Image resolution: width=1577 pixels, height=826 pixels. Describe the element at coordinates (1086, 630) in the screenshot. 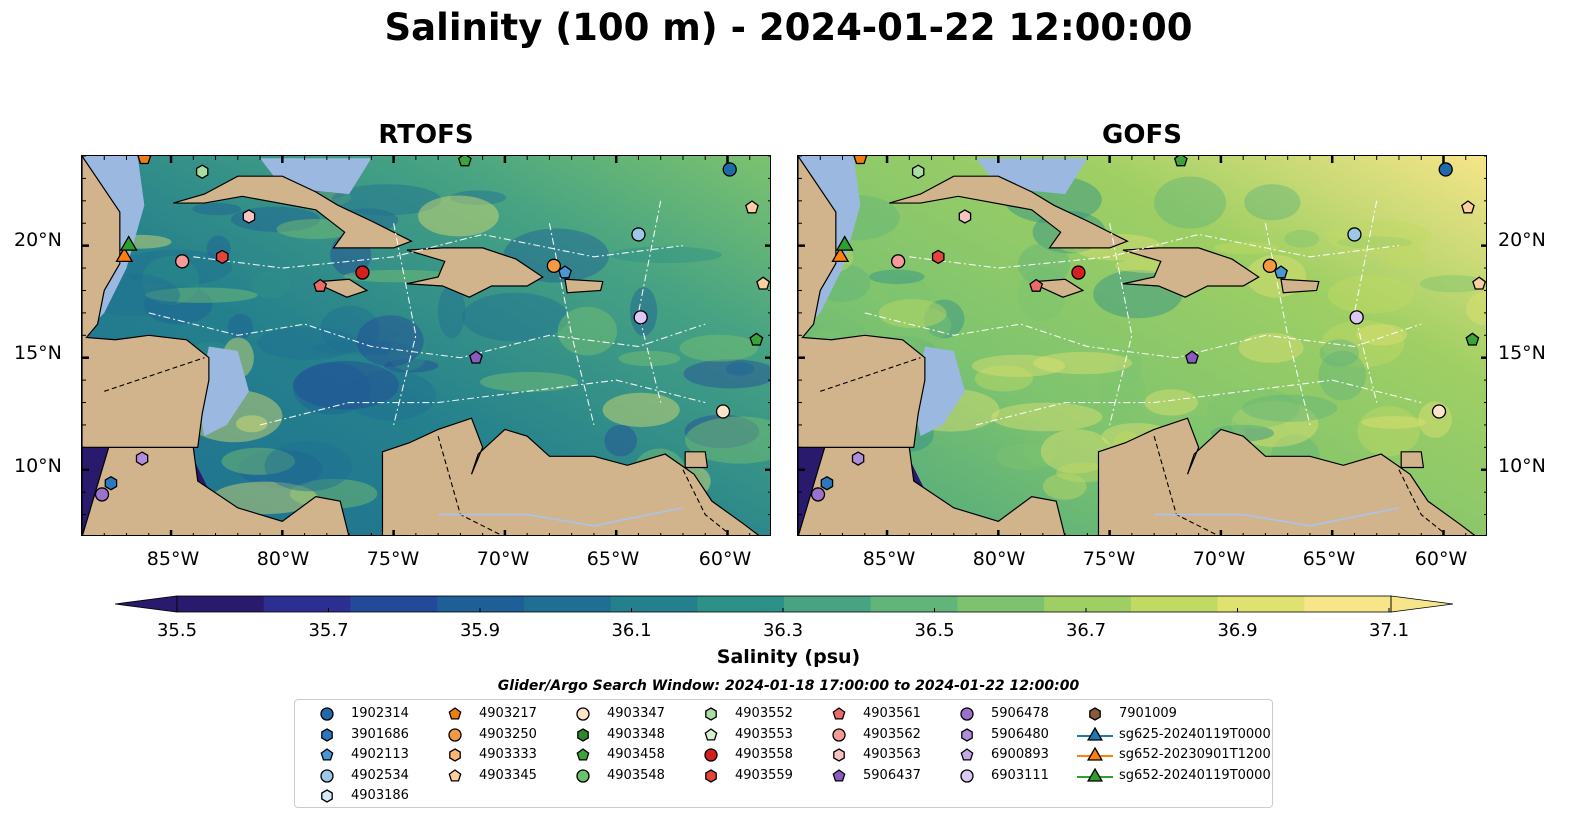

I see `colorbar-tick-label: 36.7` at that location.